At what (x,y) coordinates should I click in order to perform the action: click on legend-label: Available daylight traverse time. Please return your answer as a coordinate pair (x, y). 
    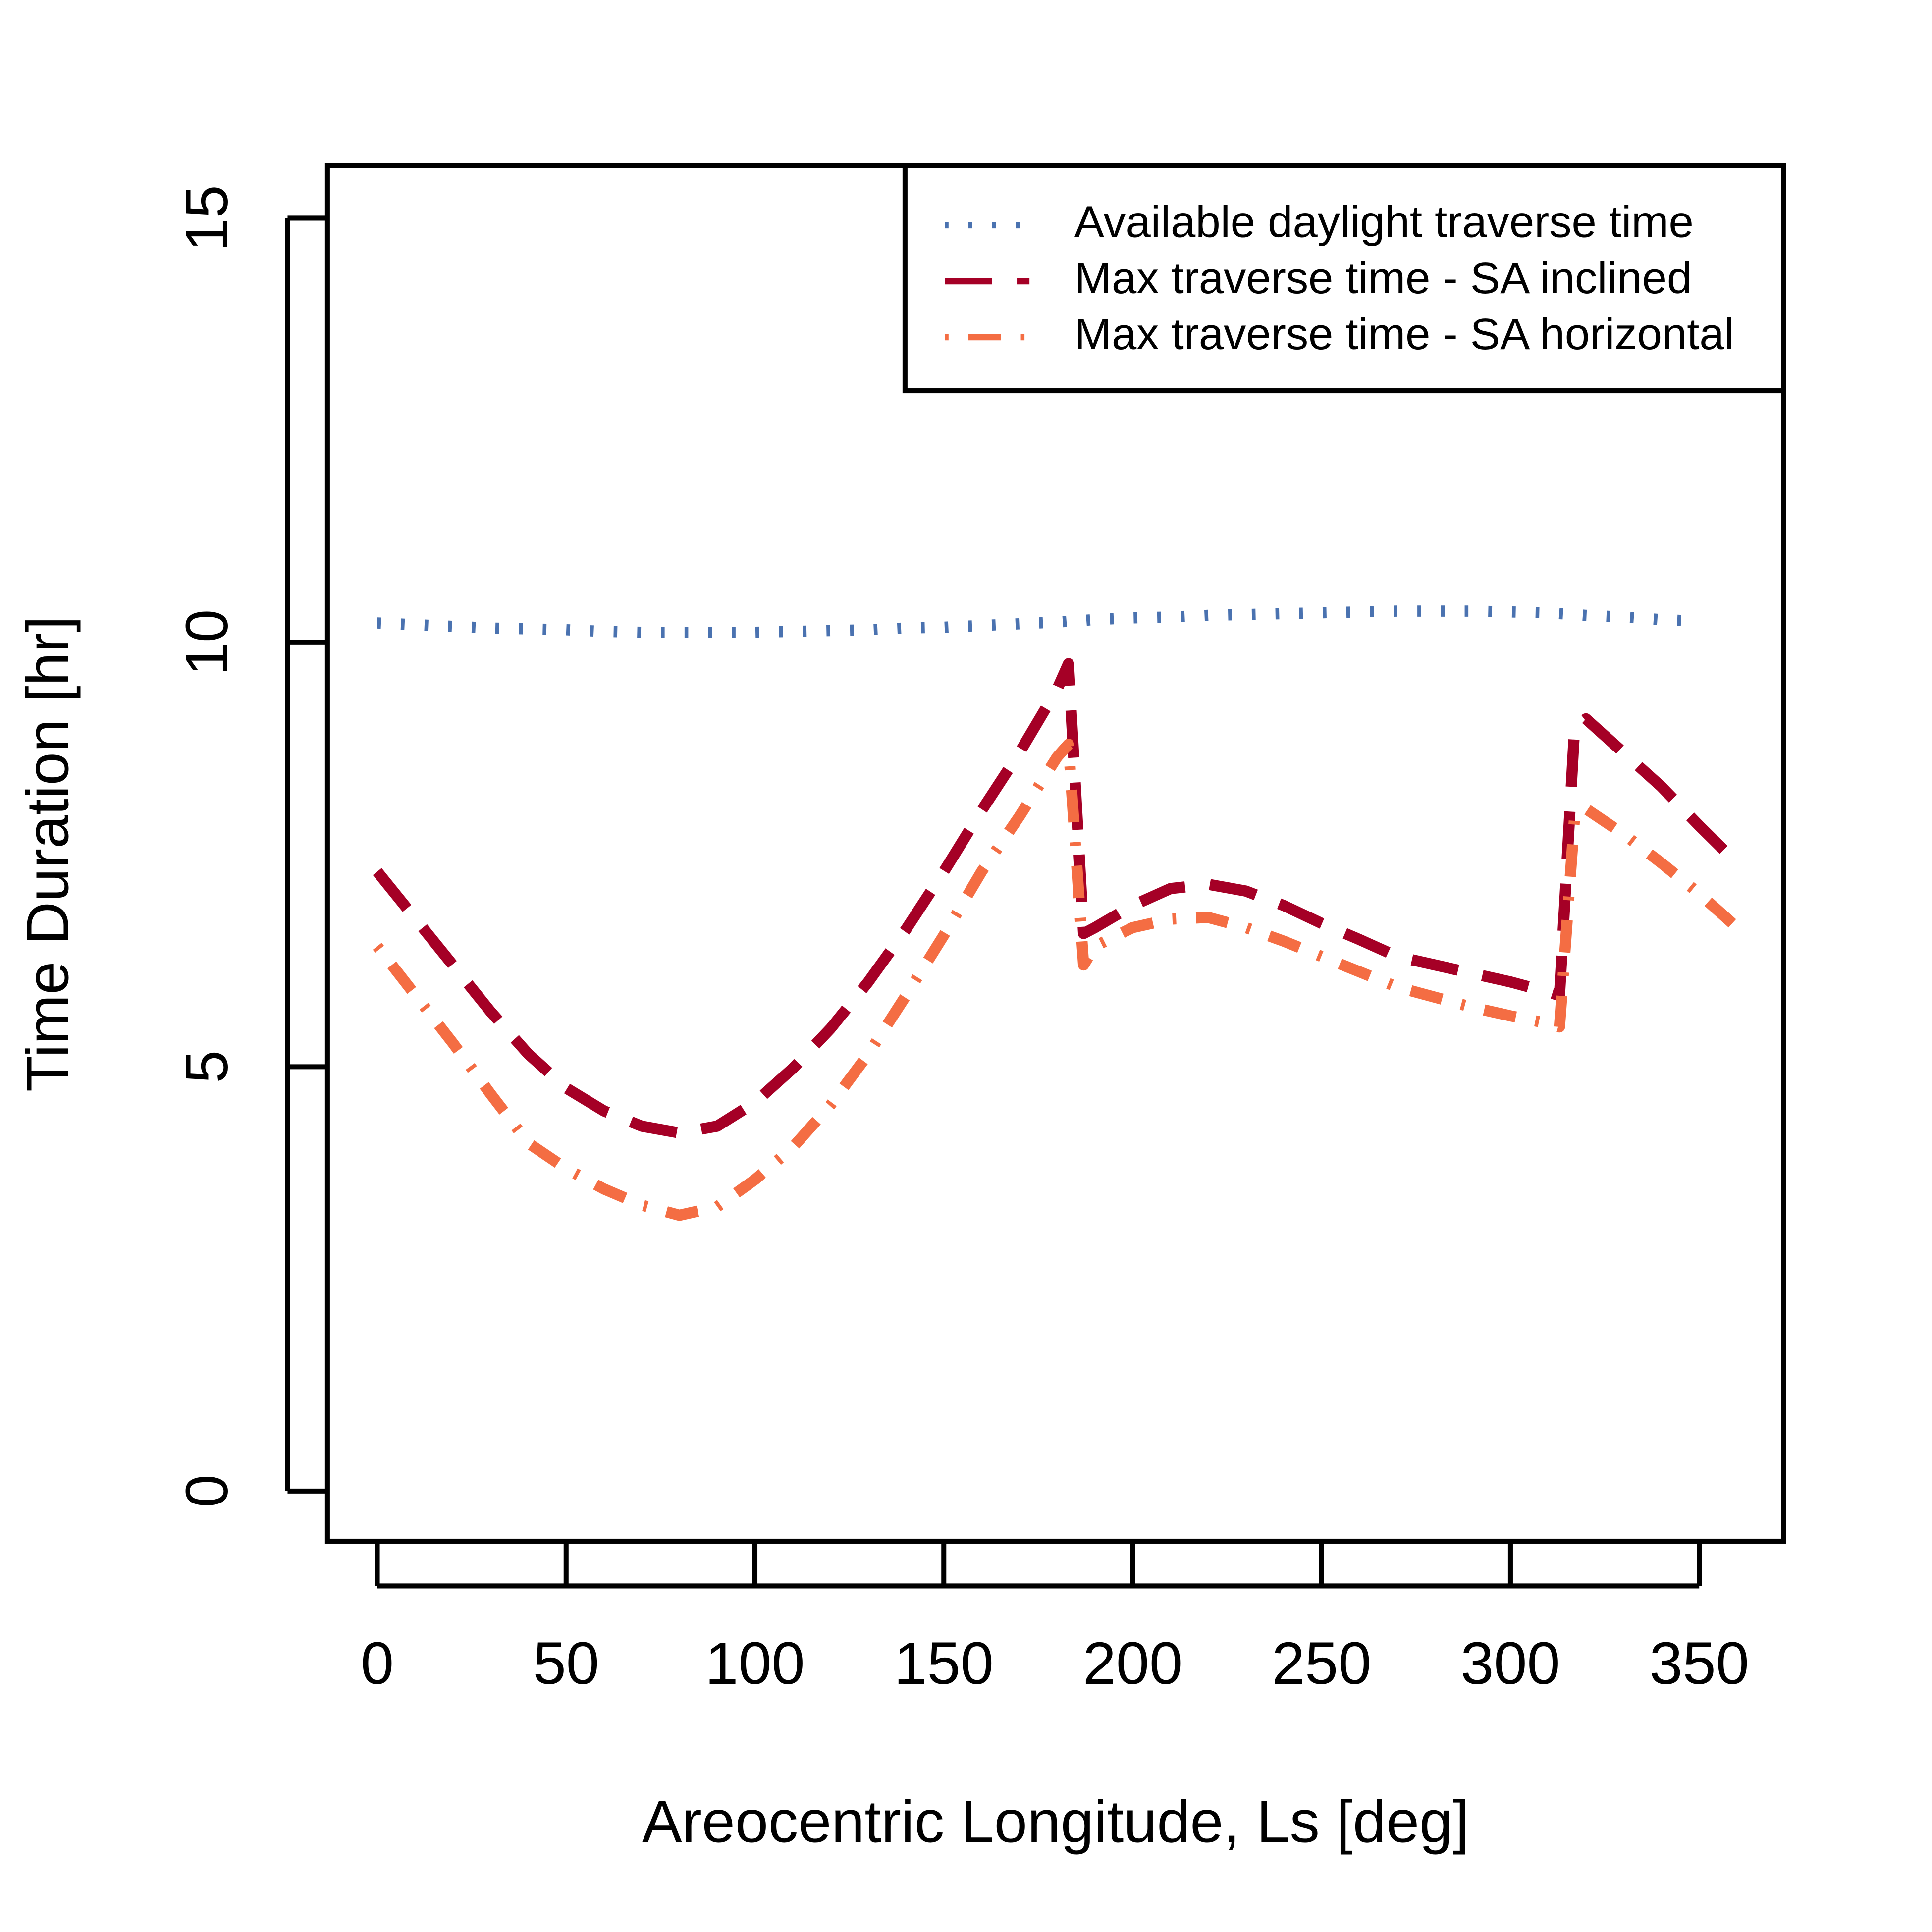
    Looking at the image, I should click on (1384, 222).